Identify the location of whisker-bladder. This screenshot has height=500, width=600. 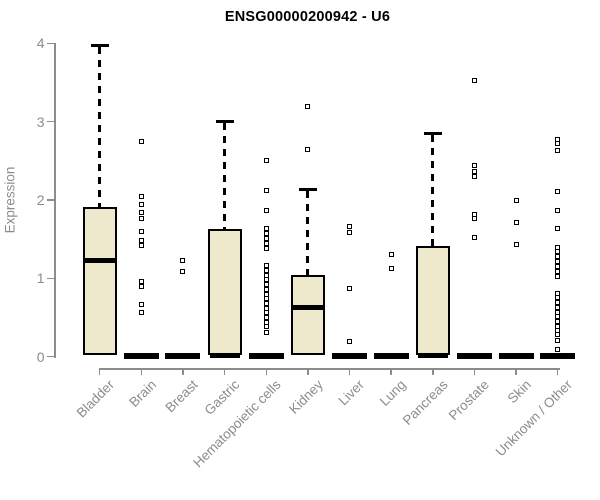
(100, 127).